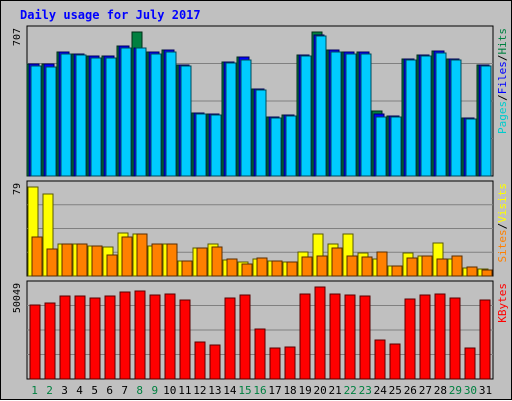 The width and height of the screenshot is (512, 401). Describe the element at coordinates (410, 390) in the screenshot. I see `x-tick-label-day-26: 26` at that location.